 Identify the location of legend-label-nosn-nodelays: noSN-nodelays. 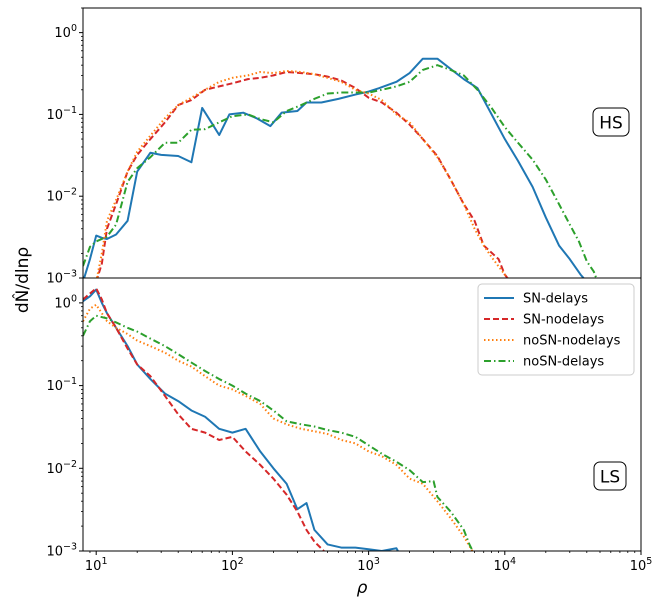
(572, 341).